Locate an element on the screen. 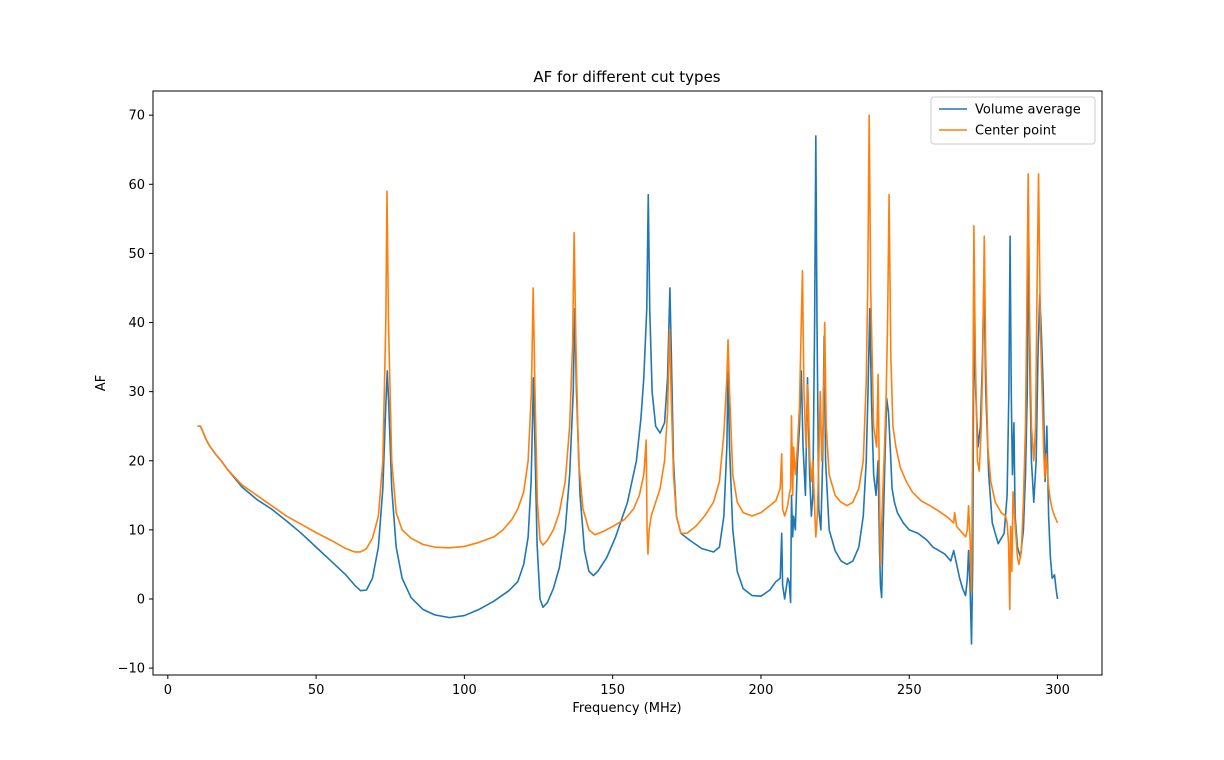  x-axis: 0 50 100 150 200 250 300 is located at coordinates (617, 686).